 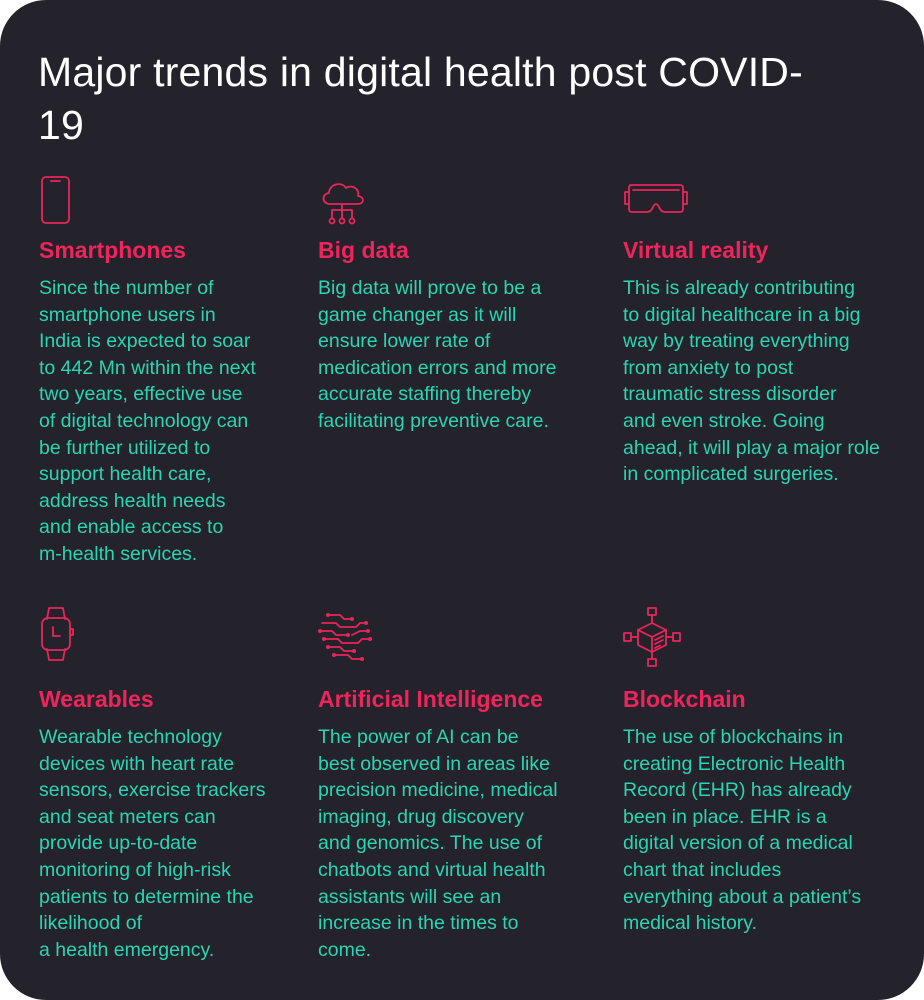 I want to click on vr-headset-icon, so click(x=655, y=201).